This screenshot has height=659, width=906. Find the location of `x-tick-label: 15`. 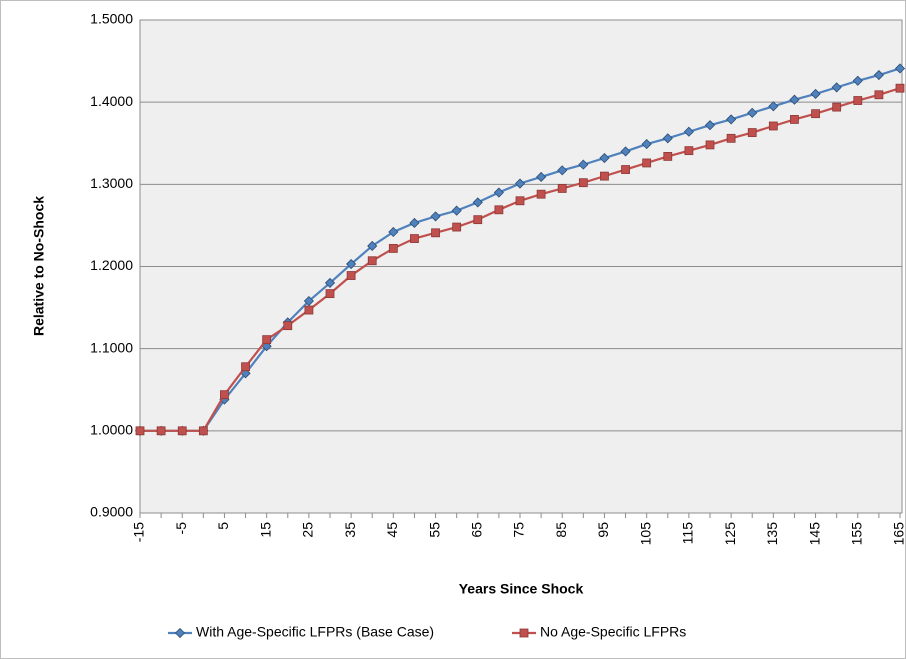

x-tick-label: 15 is located at coordinates (265, 530).